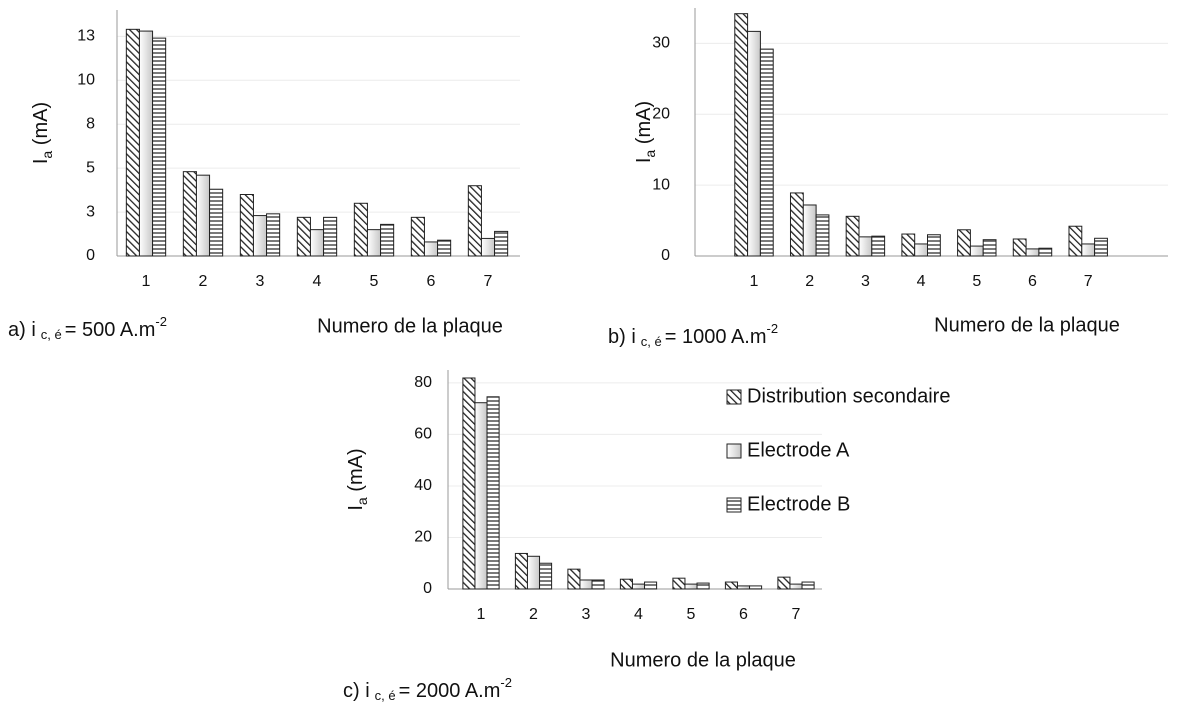  What do you see at coordinates (798, 504) in the screenshot?
I see `legend-label: Electrode B` at bounding box center [798, 504].